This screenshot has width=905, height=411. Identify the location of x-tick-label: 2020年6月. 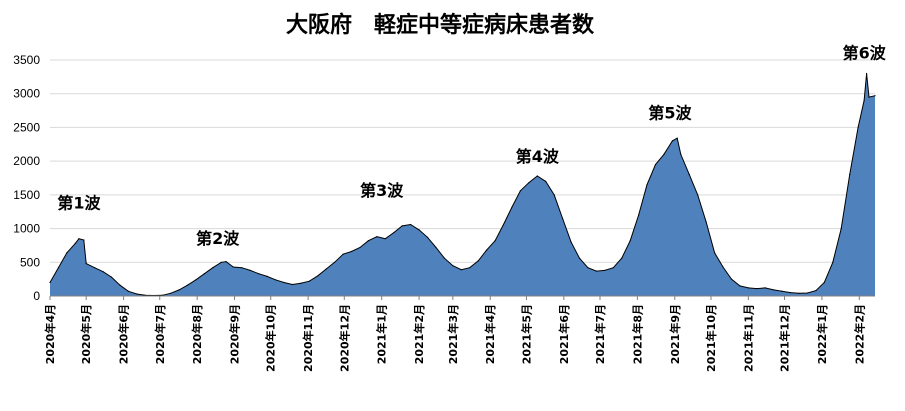
(124, 334).